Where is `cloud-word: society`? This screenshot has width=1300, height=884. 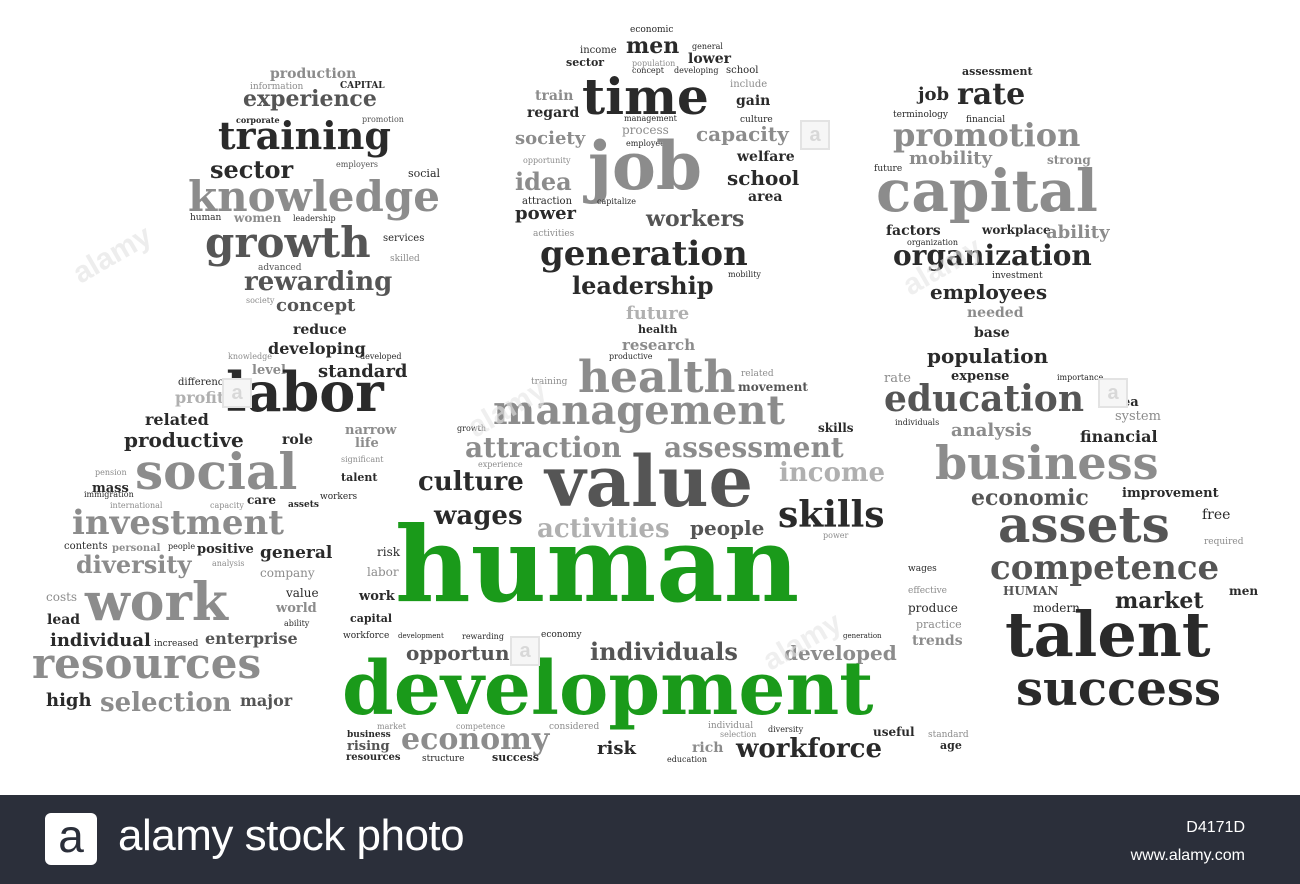
cloud-word: society is located at coordinates (550, 138).